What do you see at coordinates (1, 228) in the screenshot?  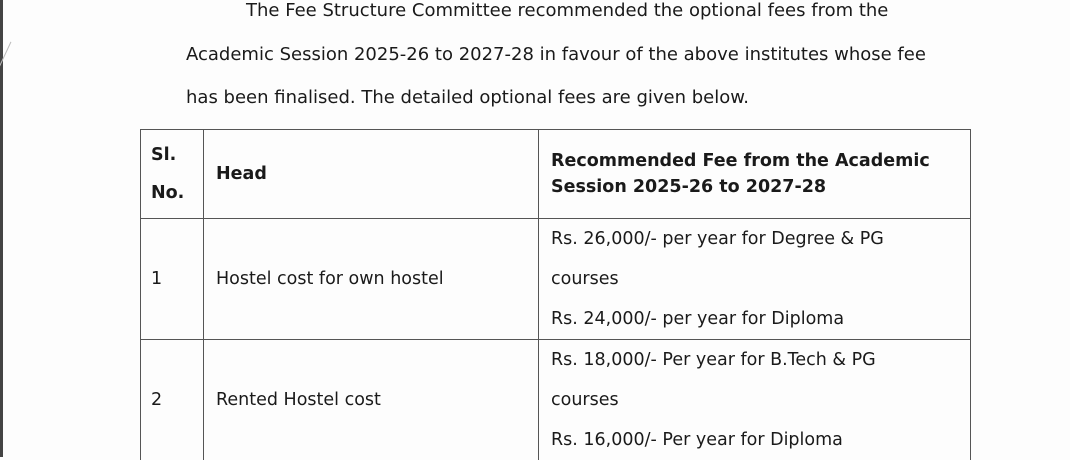 I see `page-edge` at bounding box center [1, 228].